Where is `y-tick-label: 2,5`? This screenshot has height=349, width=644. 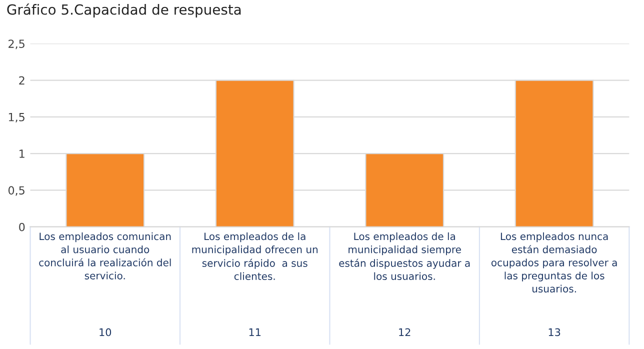 y-tick-label: 2,5 is located at coordinates (16, 45).